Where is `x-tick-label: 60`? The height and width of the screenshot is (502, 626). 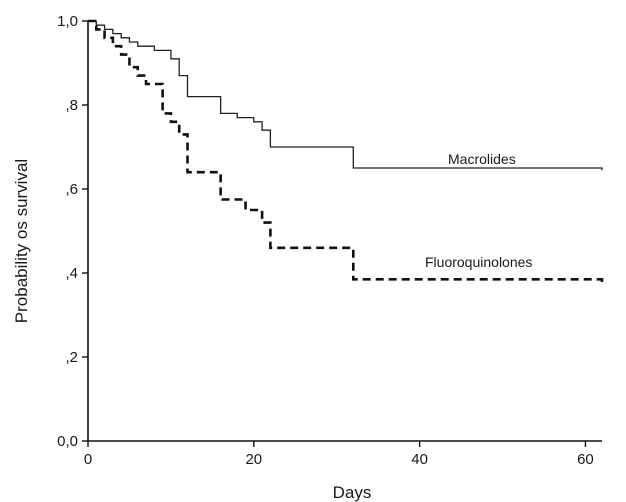 x-tick-label: 60 is located at coordinates (585, 459).